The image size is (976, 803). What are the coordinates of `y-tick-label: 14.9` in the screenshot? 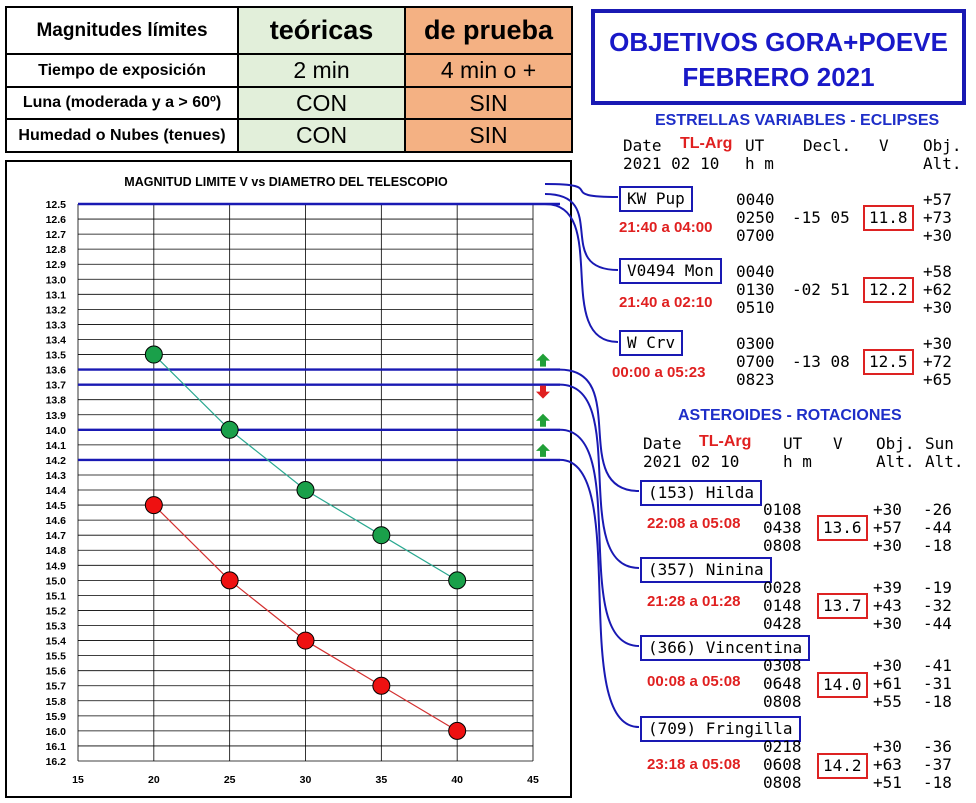 It's located at (56, 566).